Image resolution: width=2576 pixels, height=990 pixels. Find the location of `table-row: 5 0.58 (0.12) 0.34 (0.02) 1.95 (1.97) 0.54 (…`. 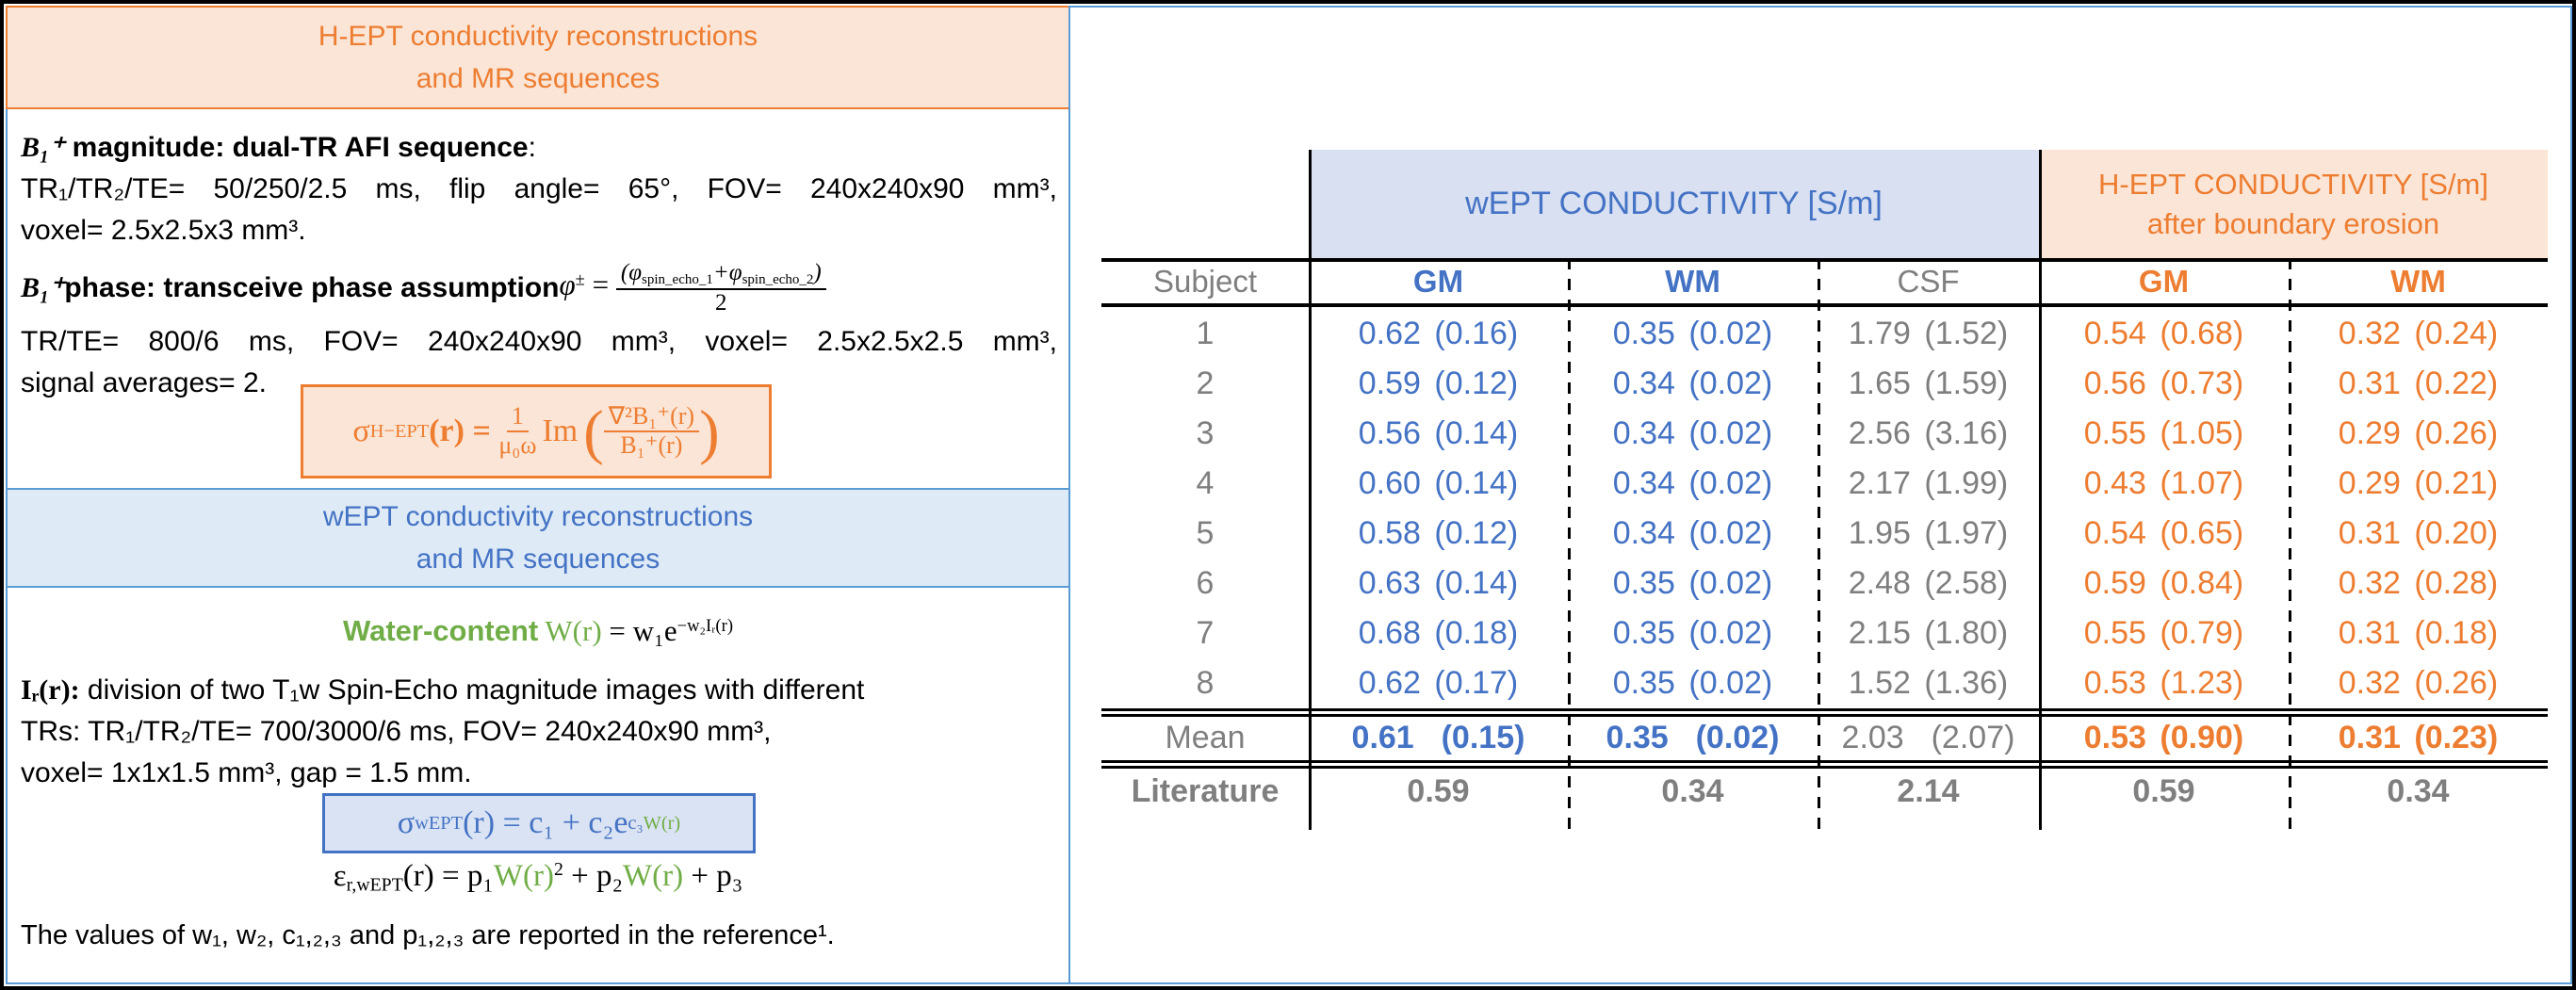

table-row: 5 0.58 (0.12) 0.34 (0.02) 1.95 (1.97) 0.54 (… is located at coordinates (1824, 534).